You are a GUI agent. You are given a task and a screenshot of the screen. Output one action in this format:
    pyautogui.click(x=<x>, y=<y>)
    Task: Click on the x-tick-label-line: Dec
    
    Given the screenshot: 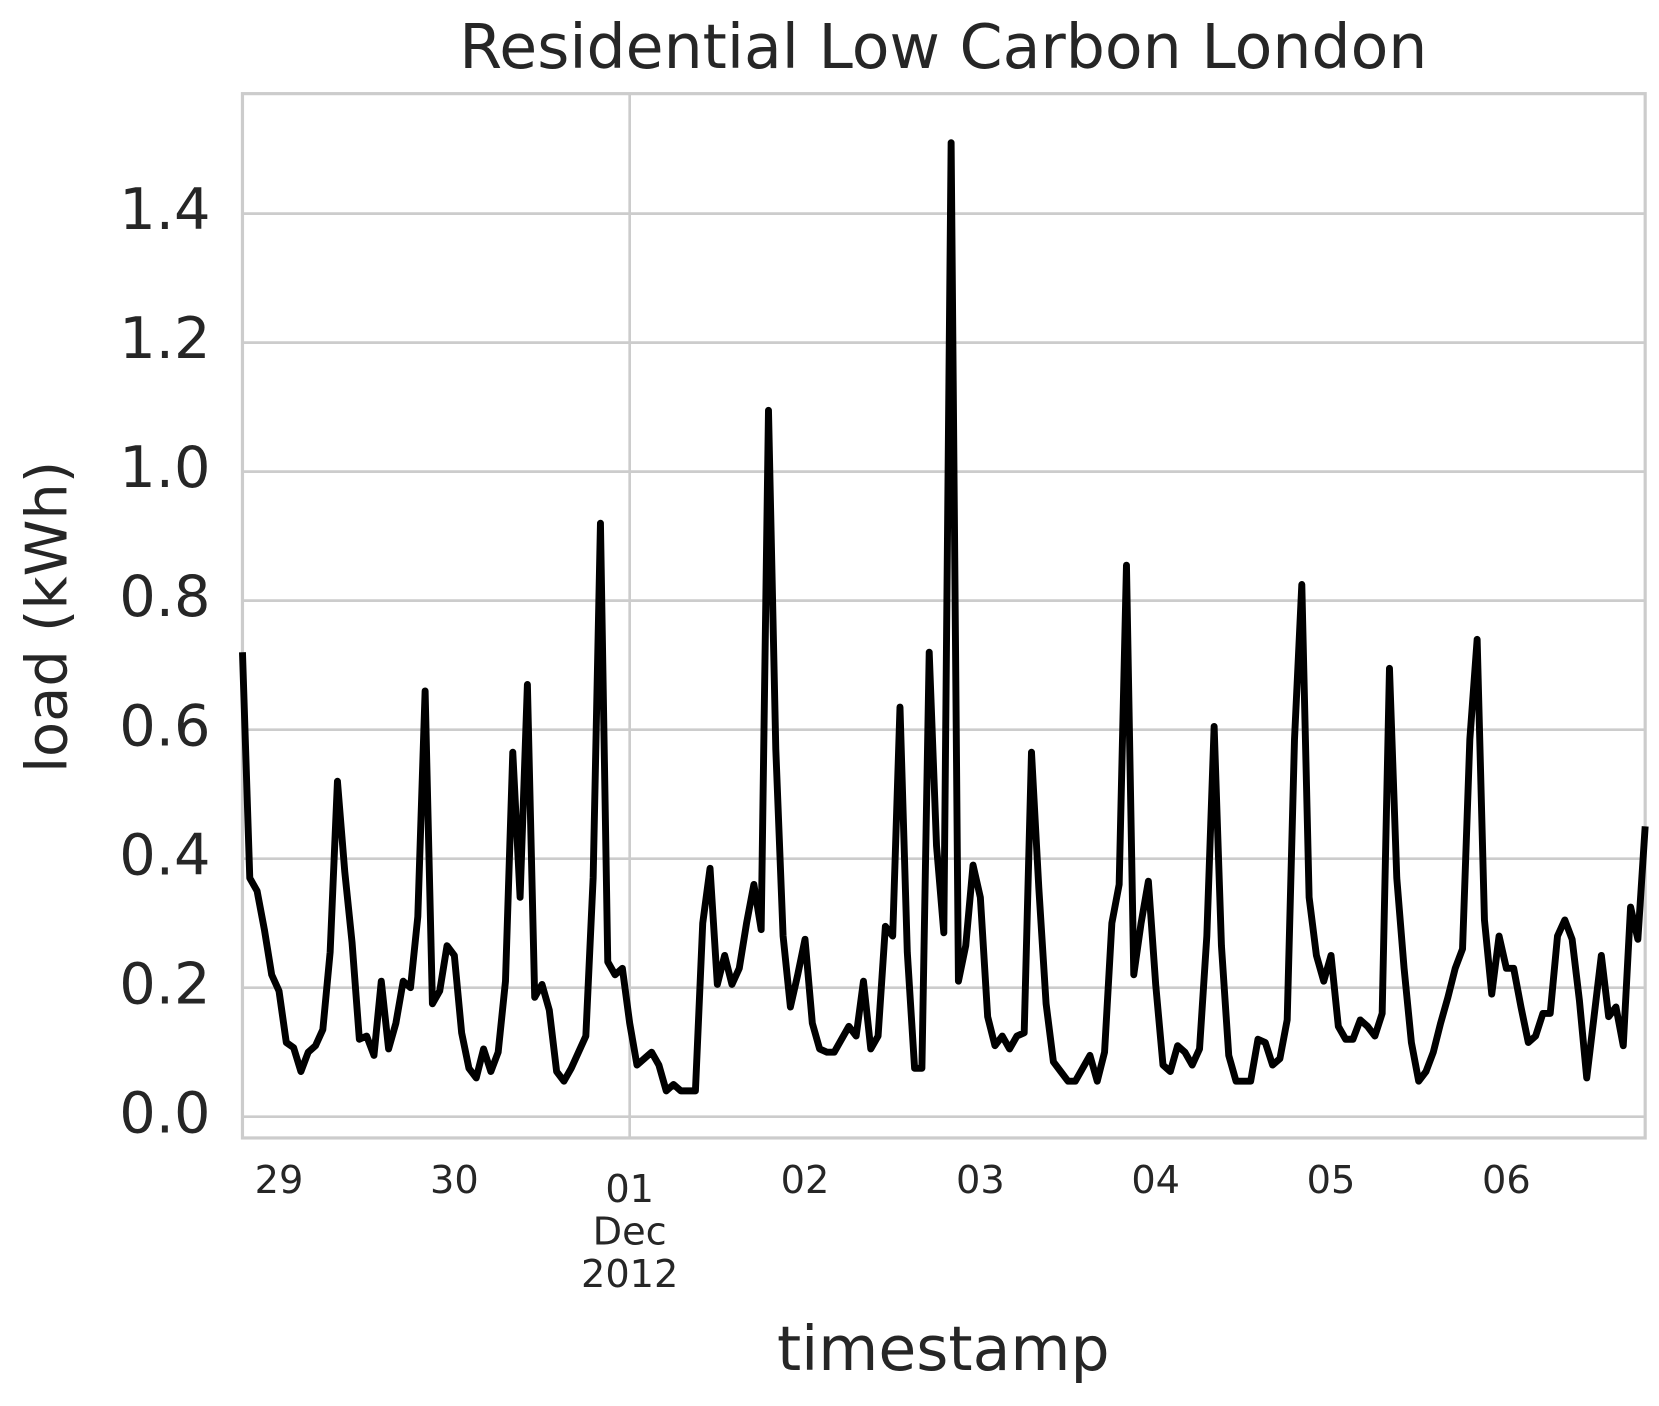 What is the action you would take?
    pyautogui.click(x=630, y=1231)
    